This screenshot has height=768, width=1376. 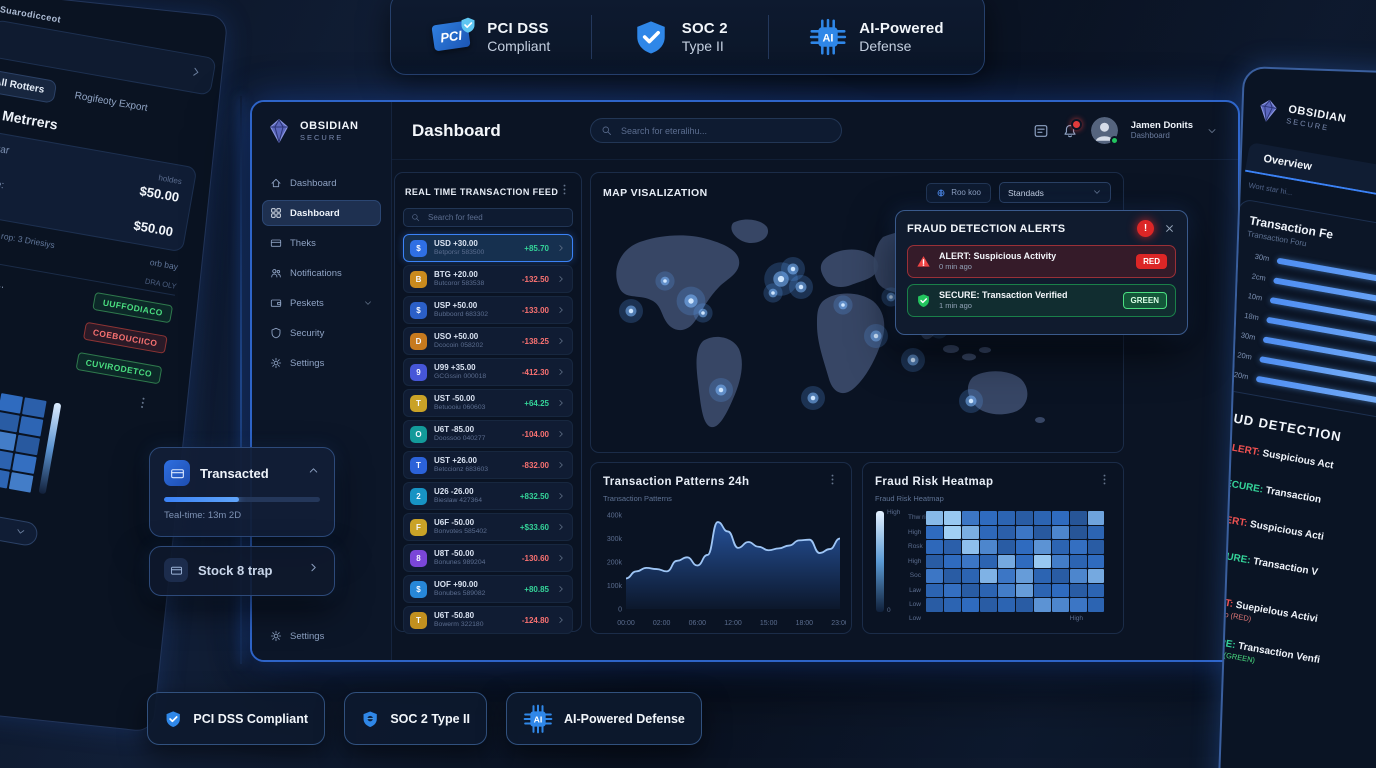 What do you see at coordinates (488, 403) in the screenshot?
I see `feed-row: T UST -50.00 Betuooiu 060603 +64.25` at bounding box center [488, 403].